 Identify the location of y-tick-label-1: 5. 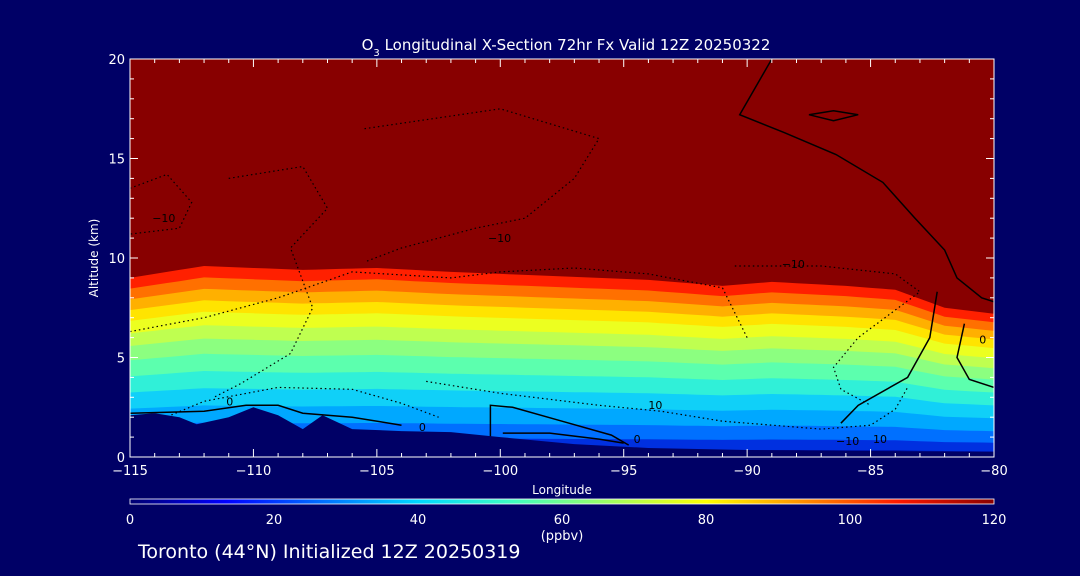
(121, 359).